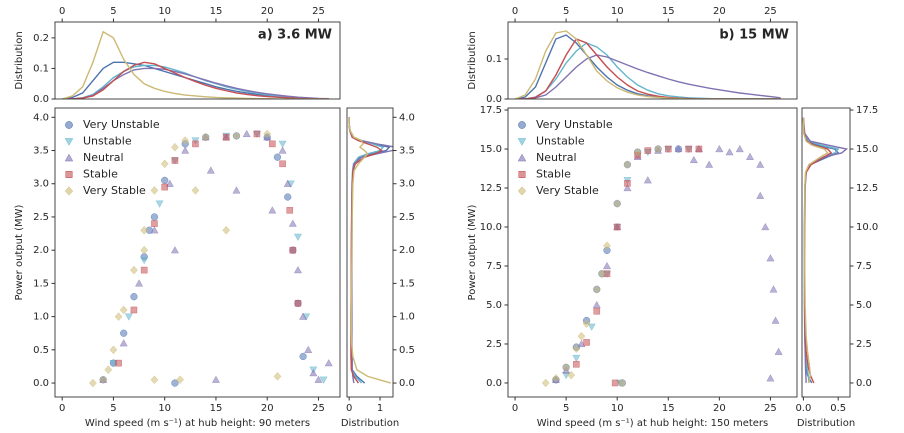 The width and height of the screenshot is (904, 433). I want to click on y-tick-label: 3.0, so click(41, 184).